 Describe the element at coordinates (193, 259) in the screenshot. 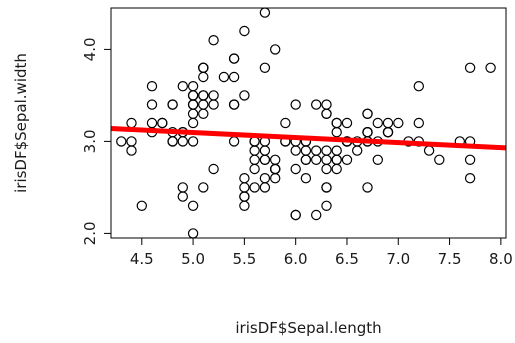

I see `x-tick-label: 5.0` at that location.